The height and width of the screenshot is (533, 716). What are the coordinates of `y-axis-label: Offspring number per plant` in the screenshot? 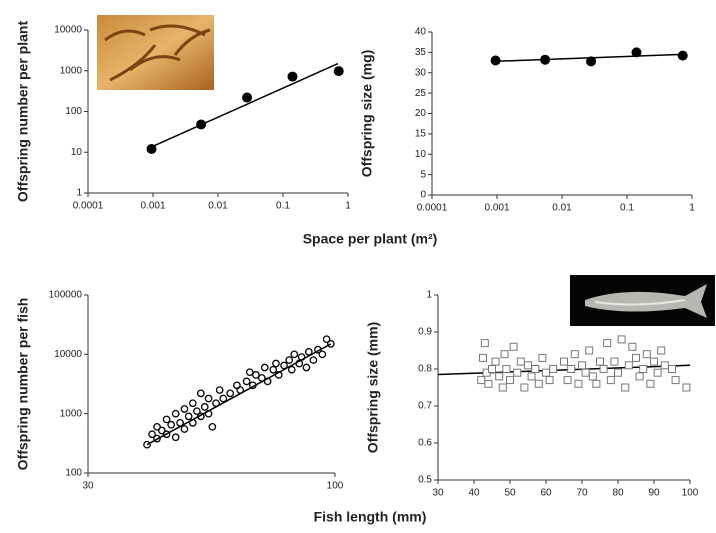 It's located at (23, 112).